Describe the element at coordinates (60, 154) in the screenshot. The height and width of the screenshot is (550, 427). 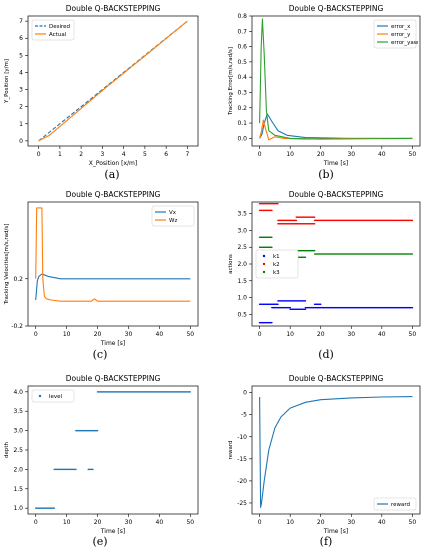
I see `x-tick-label: 1` at that location.